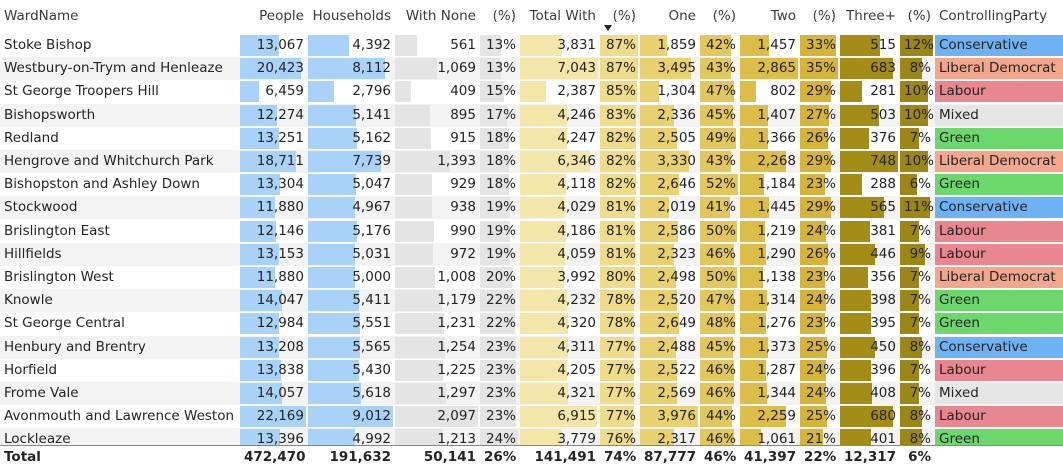 Image resolution: width=1063 pixels, height=467 pixels. Describe the element at coordinates (351, 184) in the screenshot. I see `value-cell: 5,047` at that location.